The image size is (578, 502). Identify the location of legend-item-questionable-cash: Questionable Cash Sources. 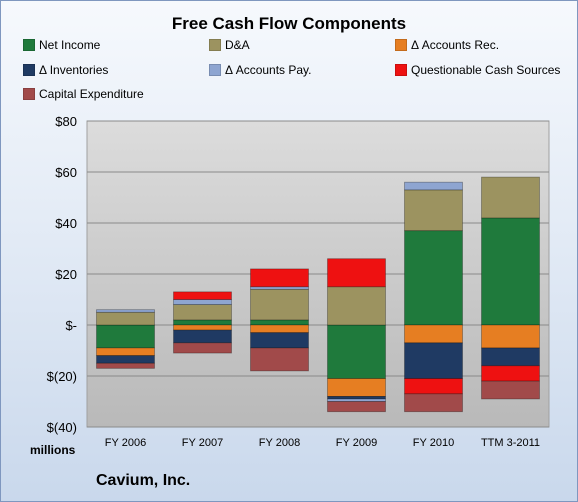
(477, 70).